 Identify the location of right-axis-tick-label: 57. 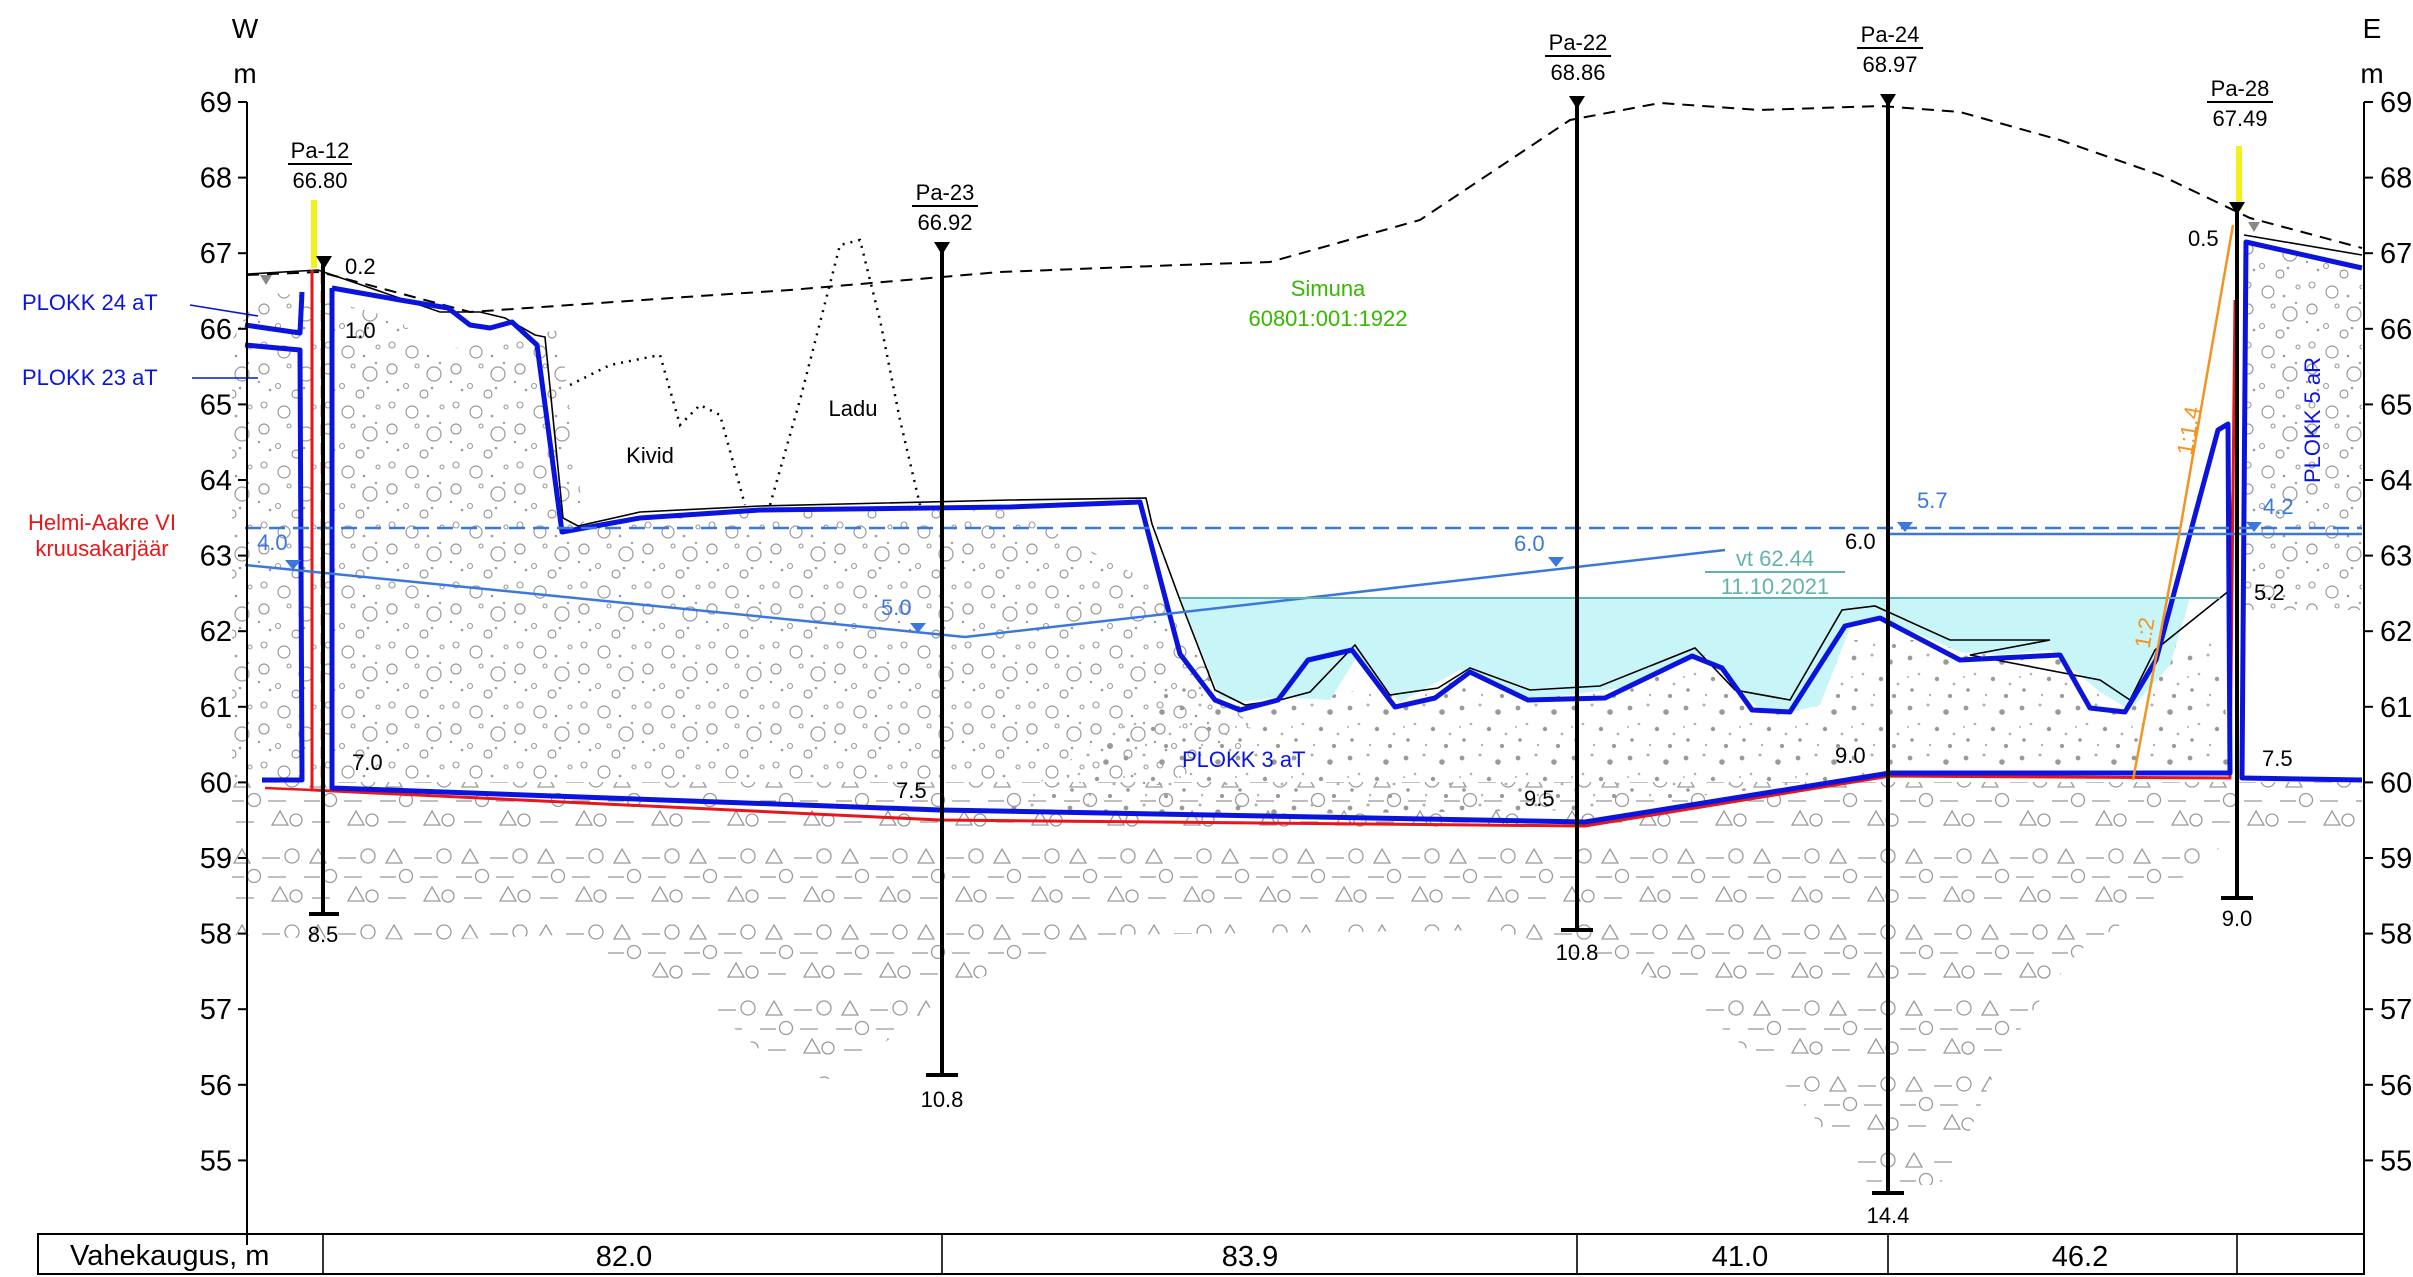
(2396, 1010).